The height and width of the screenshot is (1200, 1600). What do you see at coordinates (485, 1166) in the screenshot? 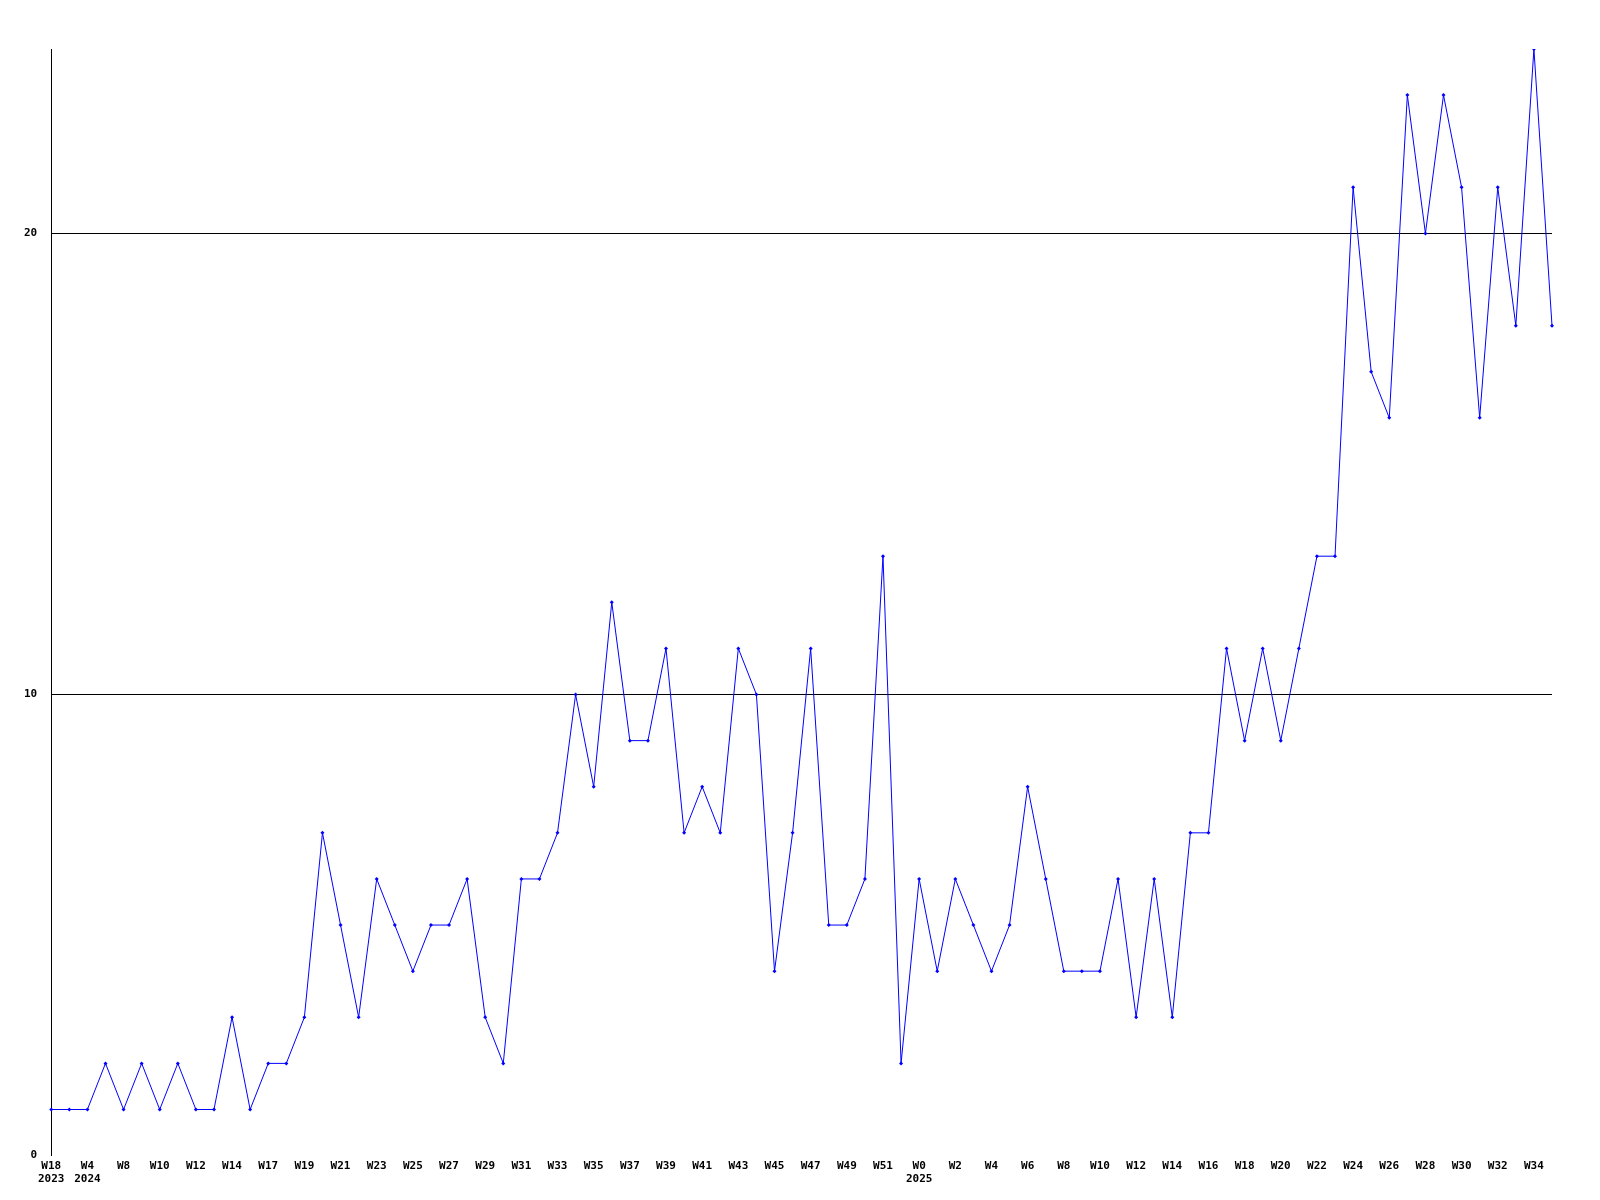
I see `x-tick-label: W29` at bounding box center [485, 1166].